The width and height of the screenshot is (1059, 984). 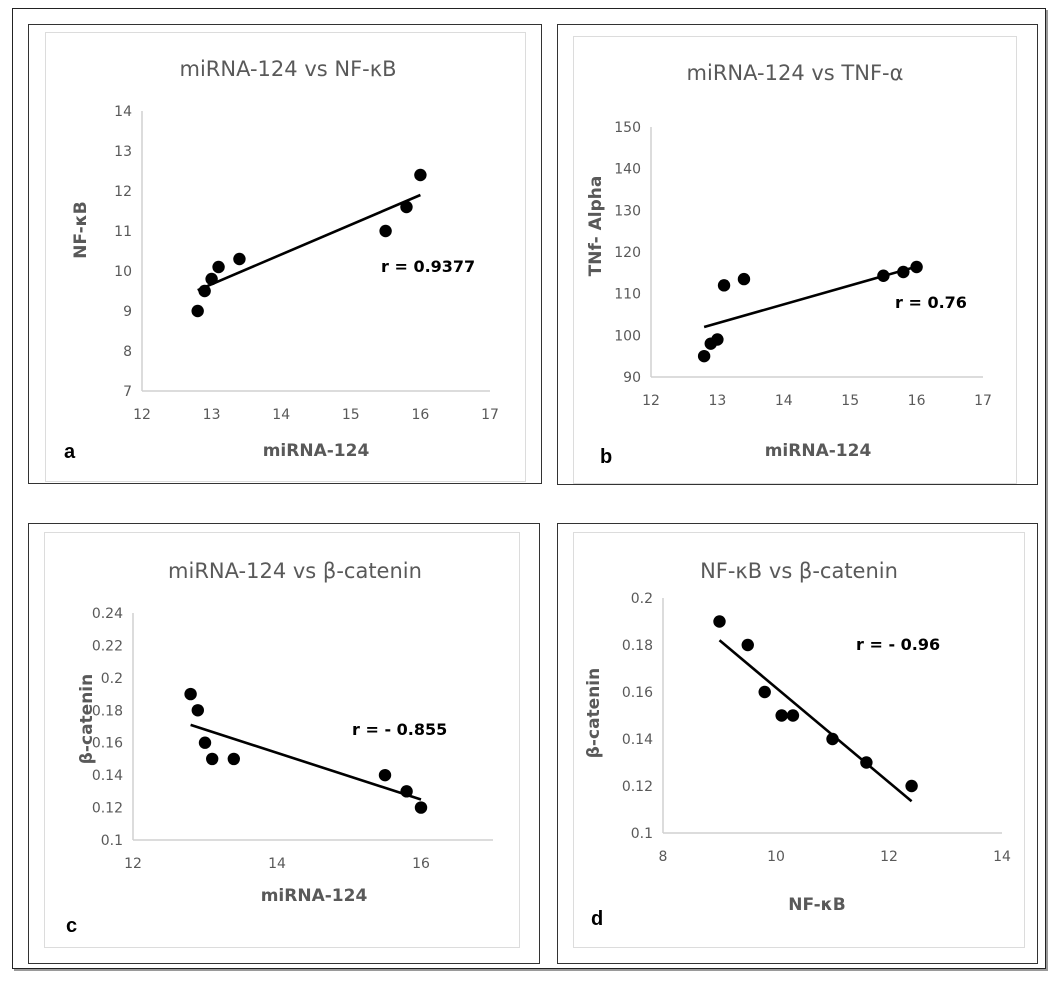 What do you see at coordinates (795, 73) in the screenshot?
I see `chart-b-title: miRNA-124 vs TNF-α` at bounding box center [795, 73].